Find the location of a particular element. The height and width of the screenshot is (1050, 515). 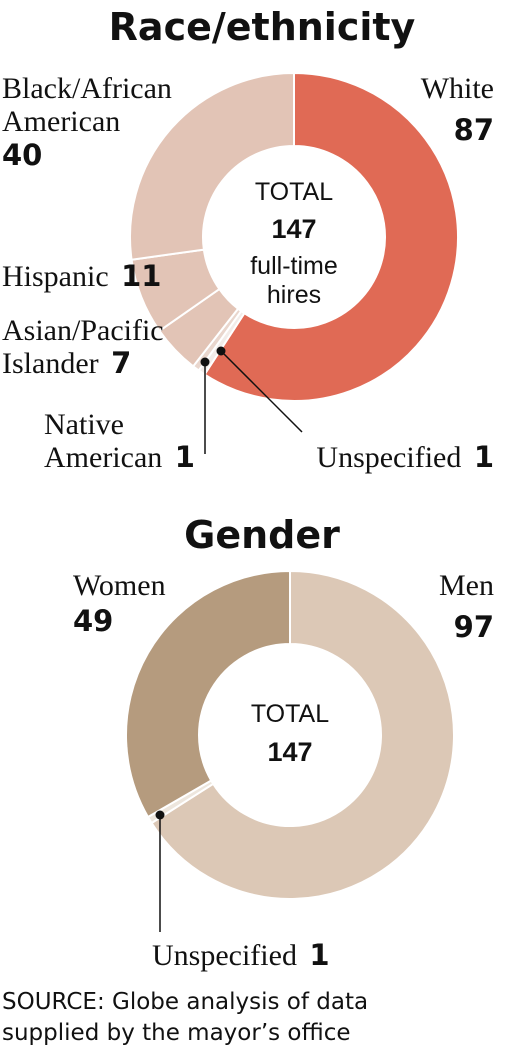

race-center-note-line-2: hires is located at coordinates (294, 295).